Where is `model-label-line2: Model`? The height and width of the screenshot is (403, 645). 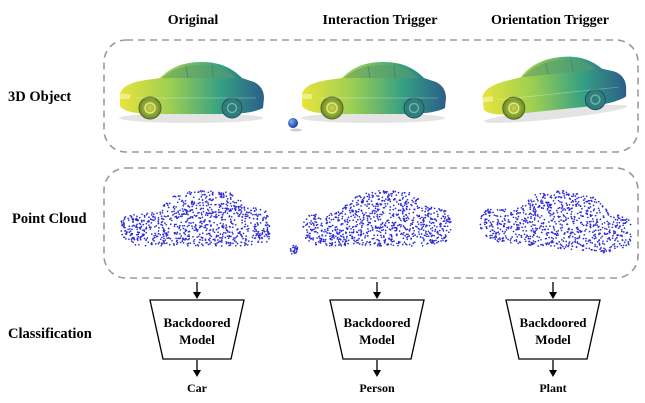 model-label-line2: Model is located at coordinates (553, 339).